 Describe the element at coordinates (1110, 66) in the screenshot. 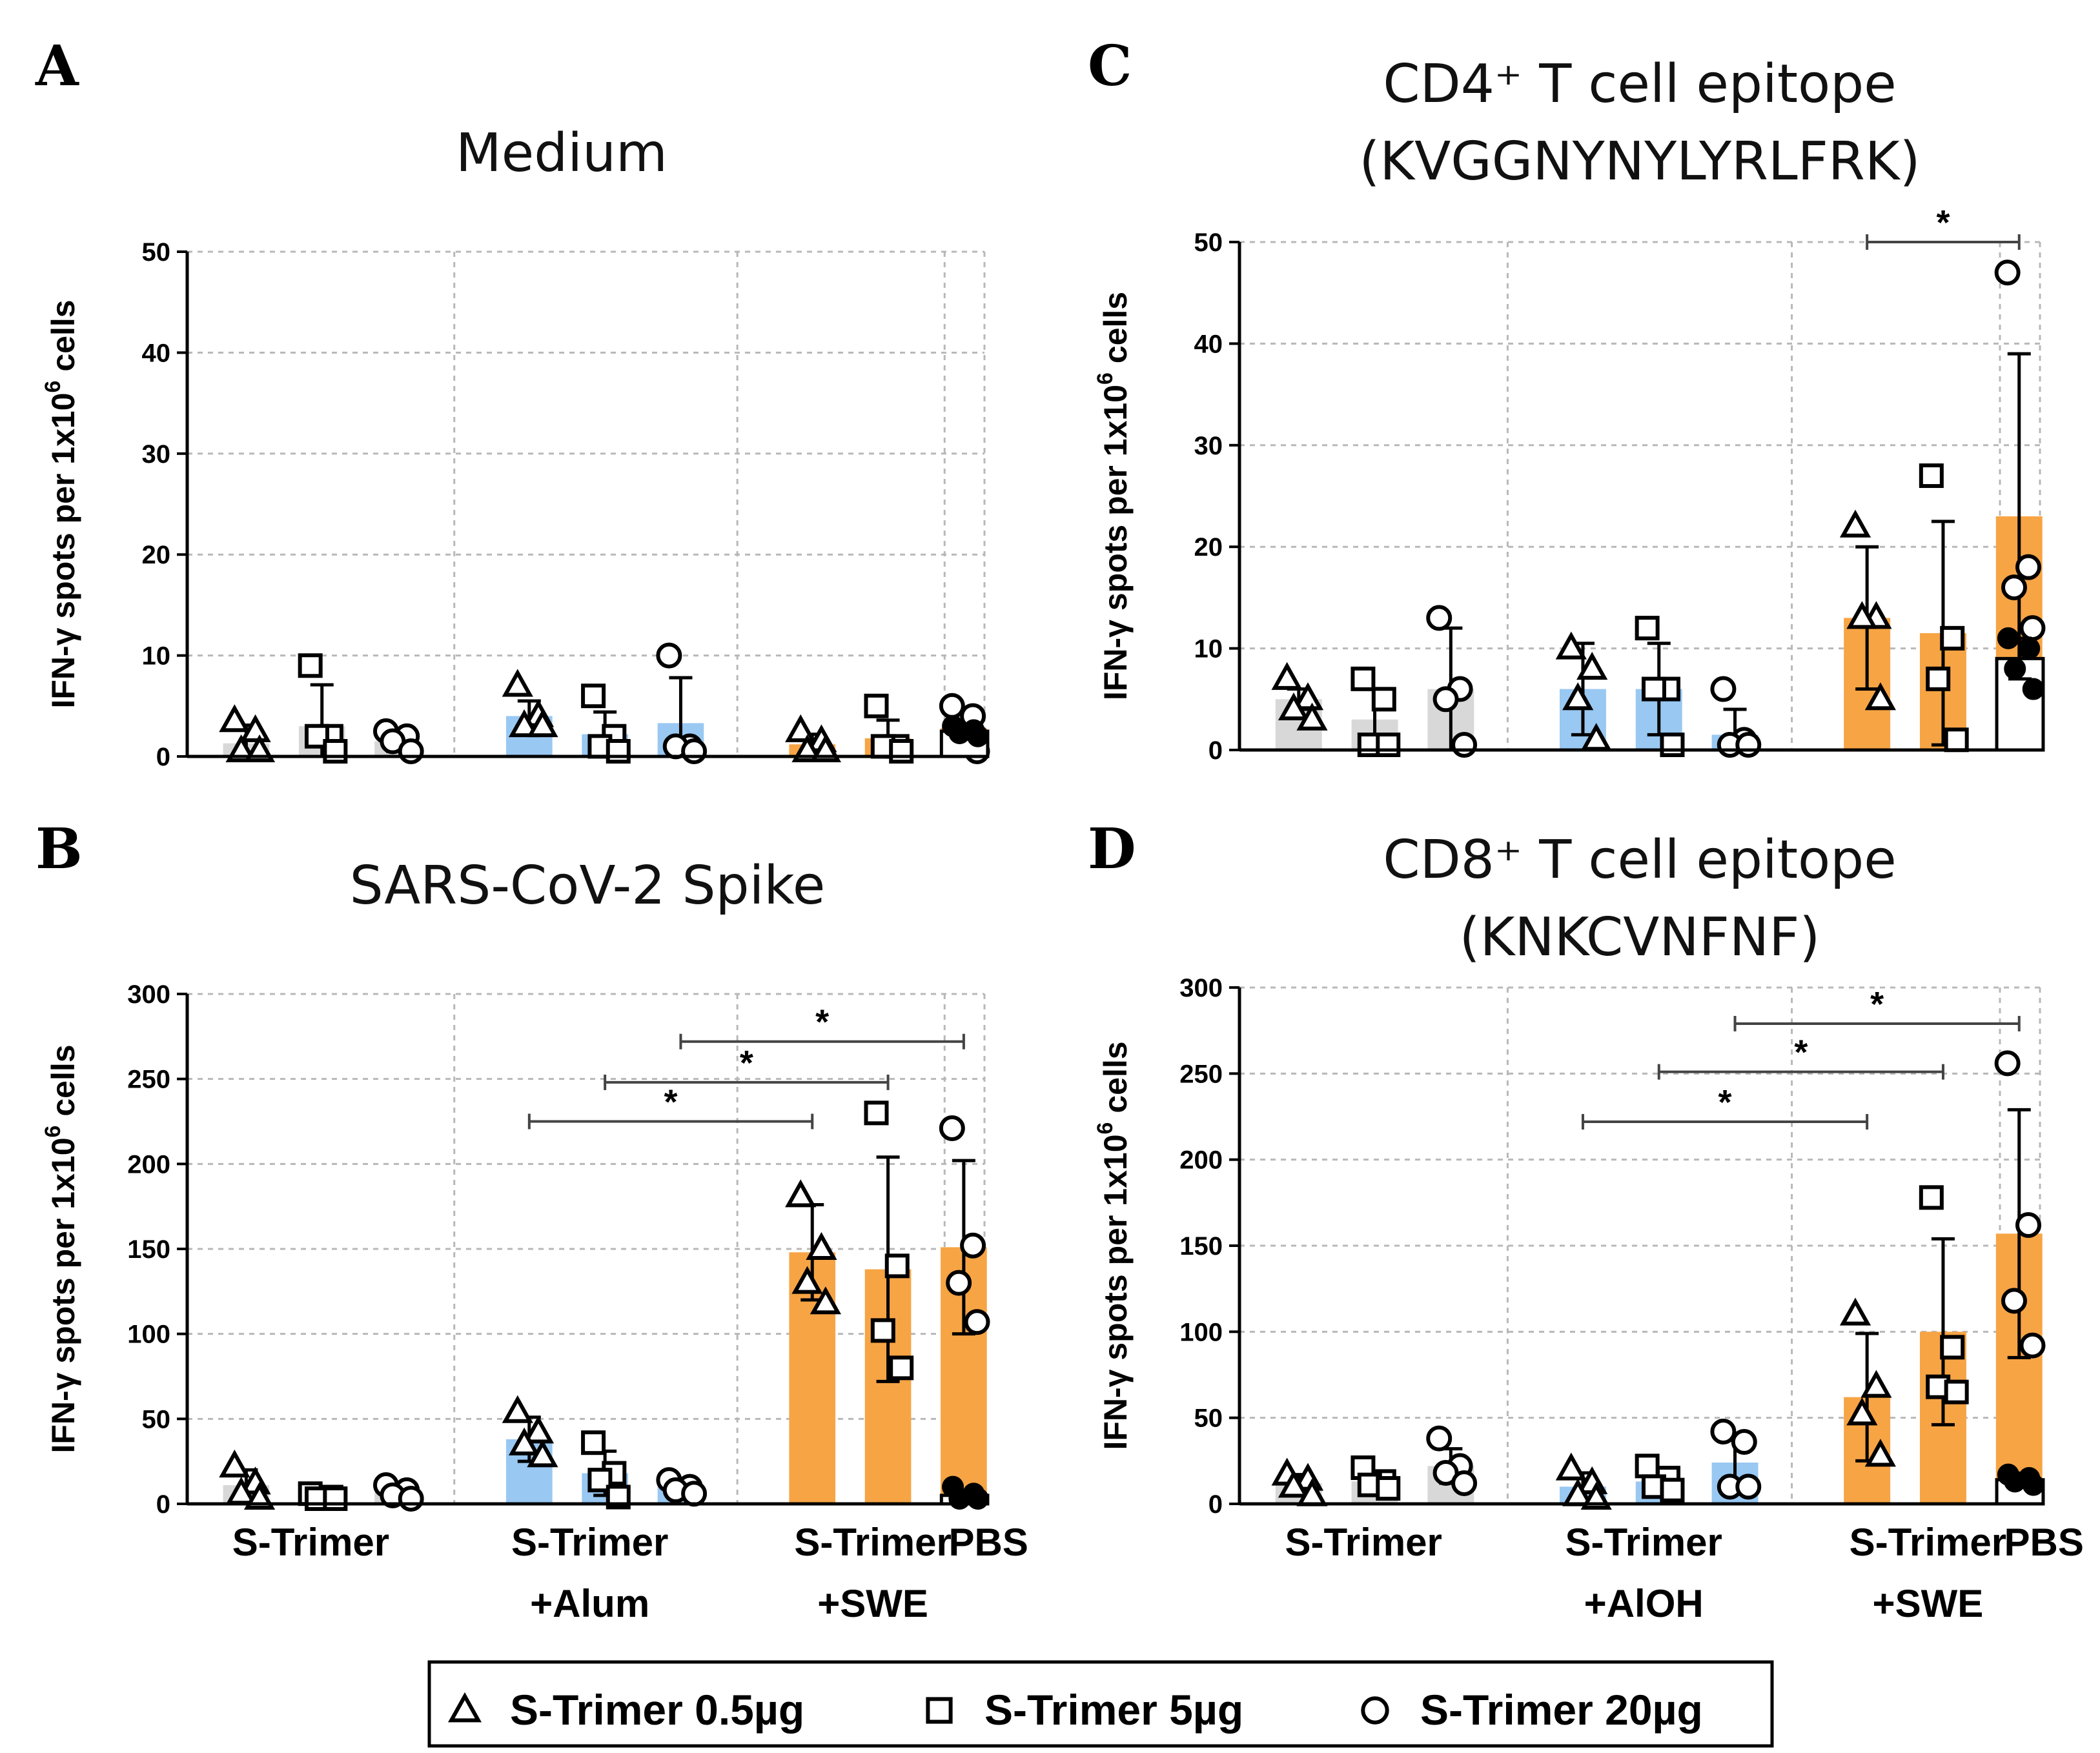

I see `panel-letter: C` at that location.